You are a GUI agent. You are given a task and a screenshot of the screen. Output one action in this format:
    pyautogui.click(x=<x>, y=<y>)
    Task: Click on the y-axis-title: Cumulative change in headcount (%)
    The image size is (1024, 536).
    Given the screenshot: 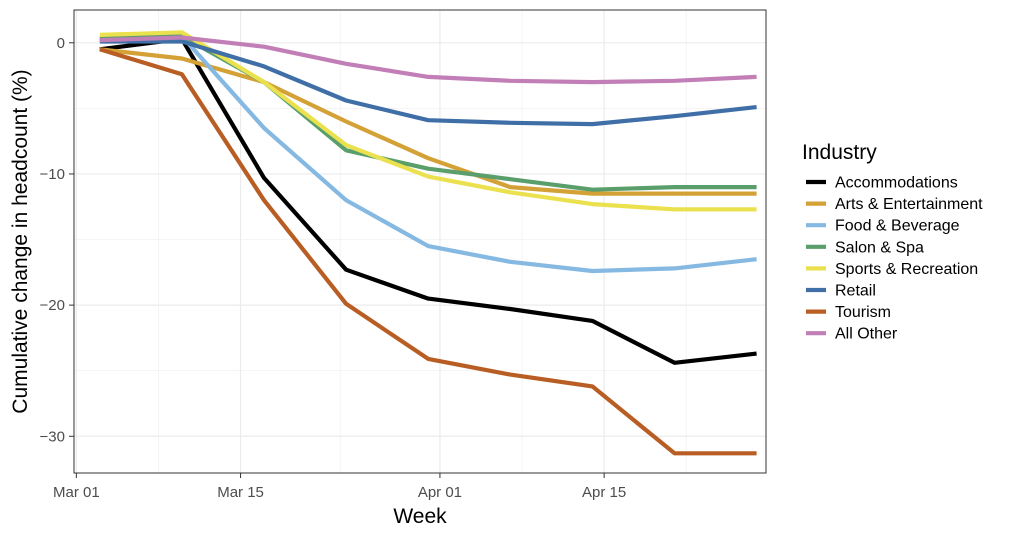 What is the action you would take?
    pyautogui.click(x=20, y=241)
    